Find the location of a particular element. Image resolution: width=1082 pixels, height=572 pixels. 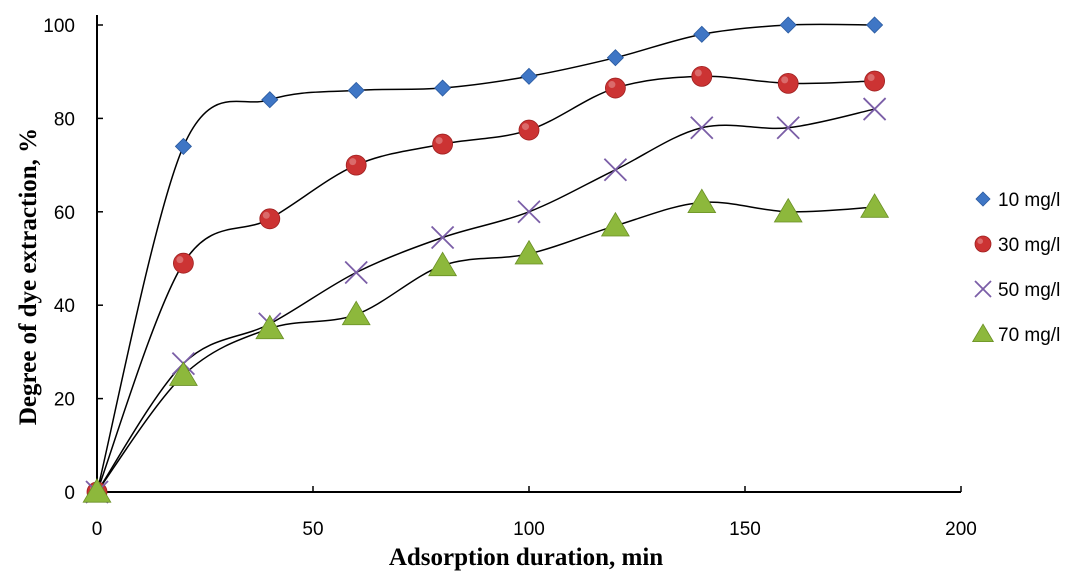

legend-label: 30 mg/l is located at coordinates (1029, 245).